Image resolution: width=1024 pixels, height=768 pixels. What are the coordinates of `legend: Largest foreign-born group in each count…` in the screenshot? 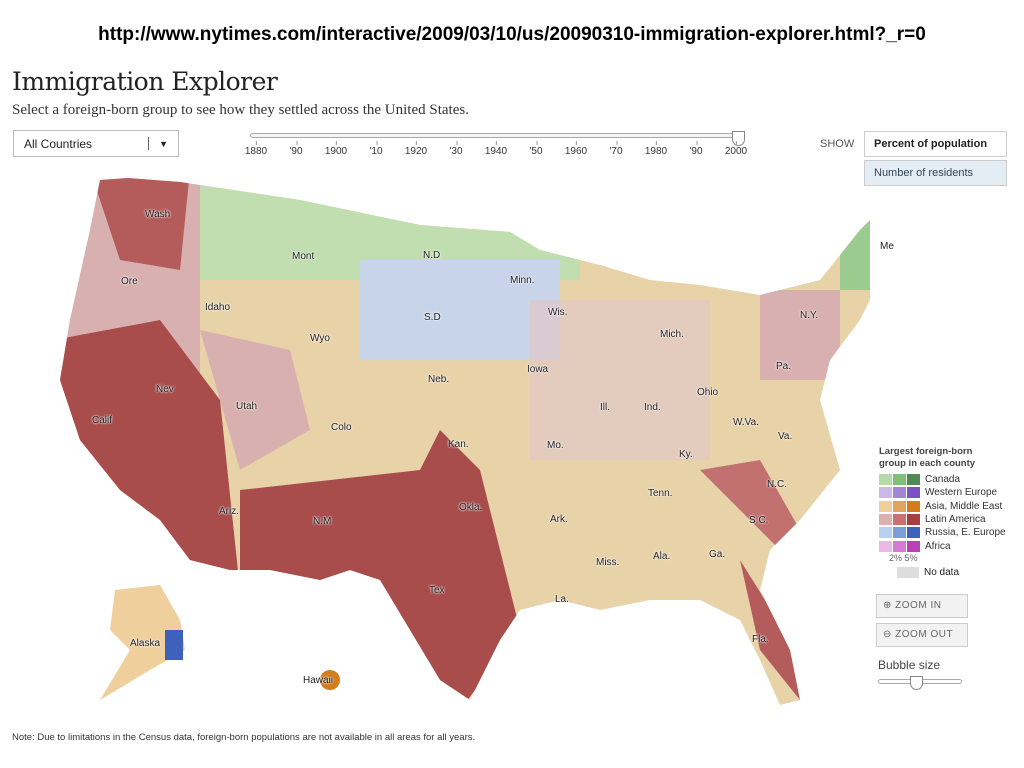 It's located at (942, 512).